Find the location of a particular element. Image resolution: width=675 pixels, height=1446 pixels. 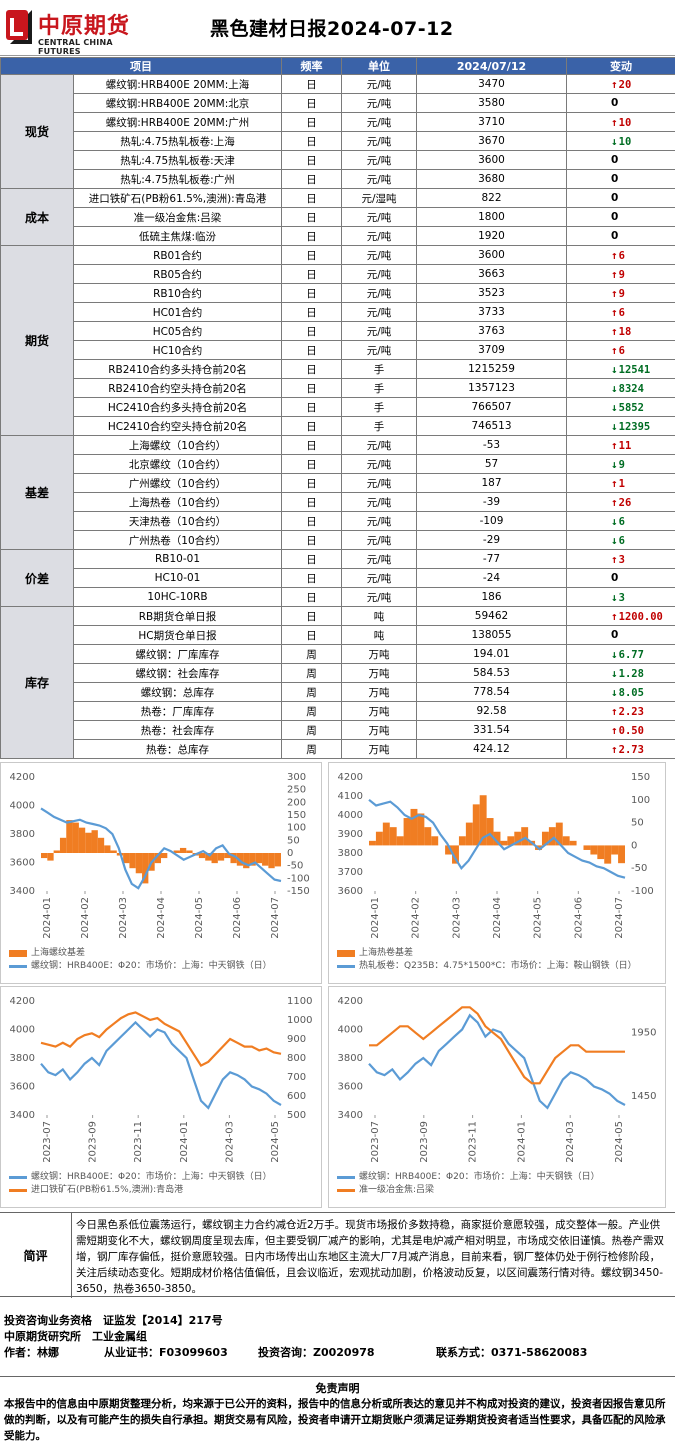

table-header-row: 项目 频率 单位 2024/07/12 变动 is located at coordinates (337, 66).